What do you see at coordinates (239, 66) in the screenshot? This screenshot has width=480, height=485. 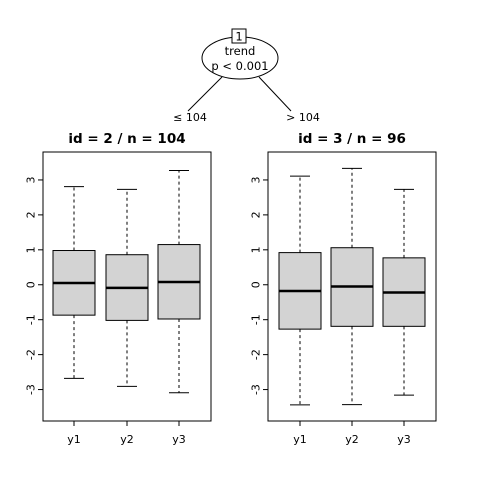 I see `root-node-pvalue: p < 0.001` at bounding box center [239, 66].